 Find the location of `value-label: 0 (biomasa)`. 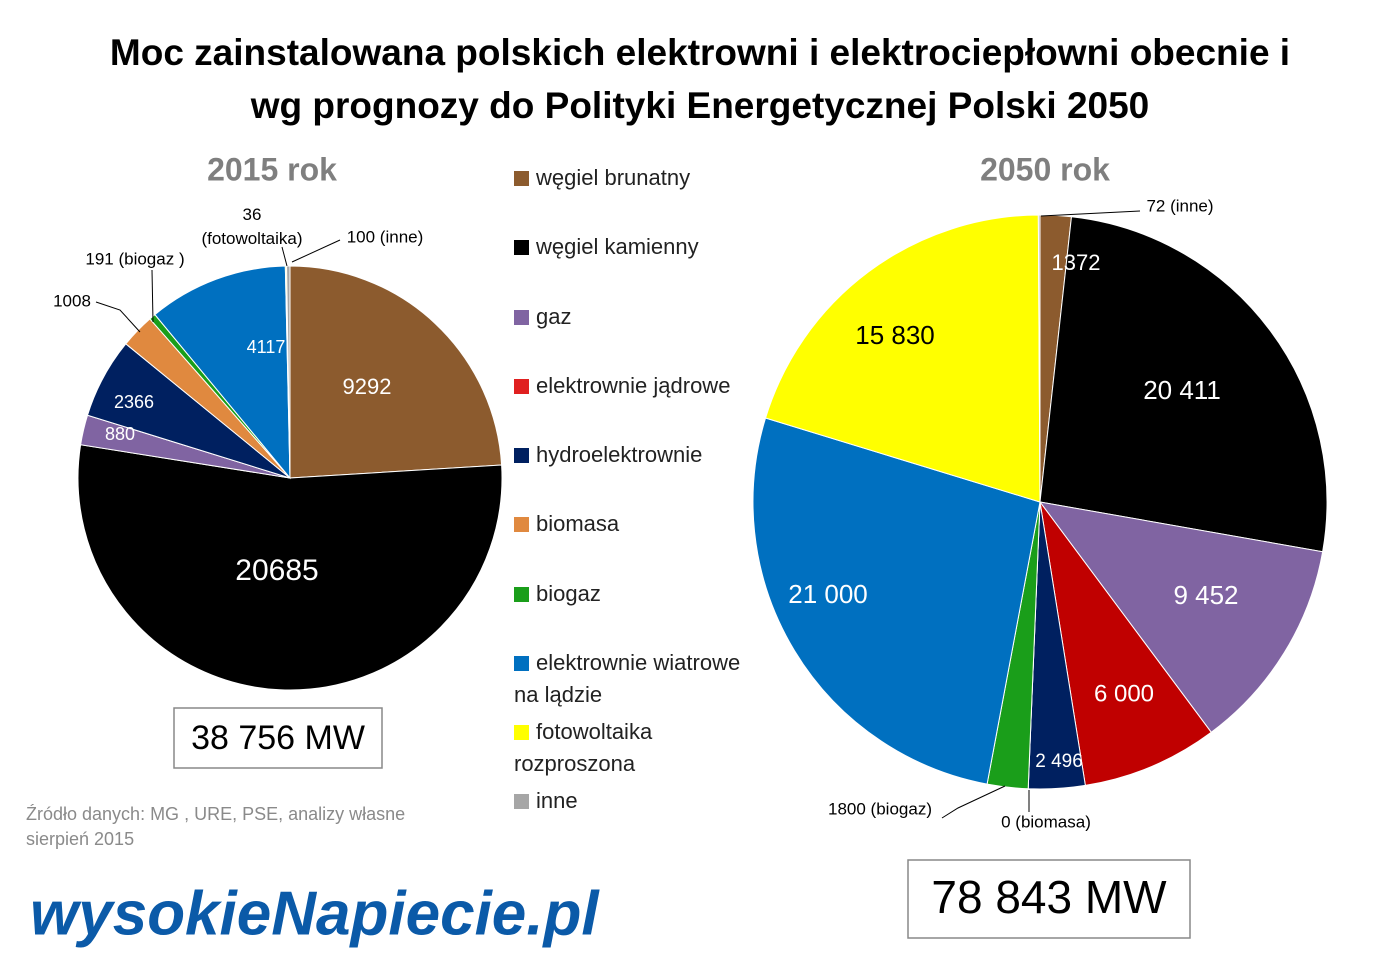

value-label: 0 (biomasa) is located at coordinates (1046, 821).